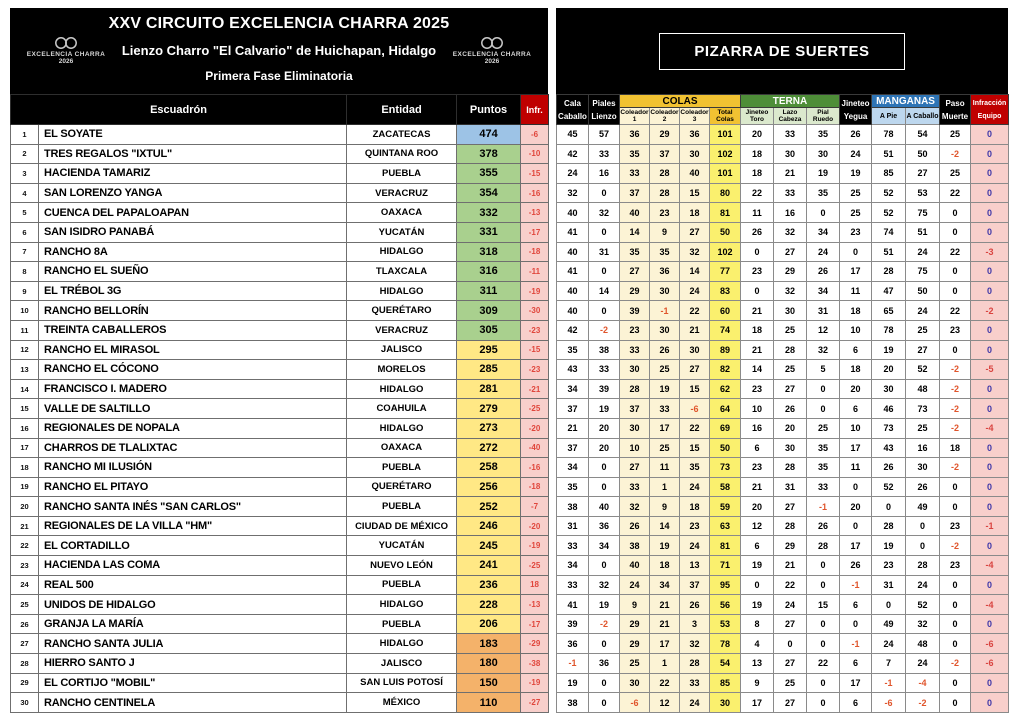 The width and height of the screenshot is (1024, 722). I want to click on standings-row: 7 RANCHO 8A HIDALGO 318 -18, so click(280, 252).